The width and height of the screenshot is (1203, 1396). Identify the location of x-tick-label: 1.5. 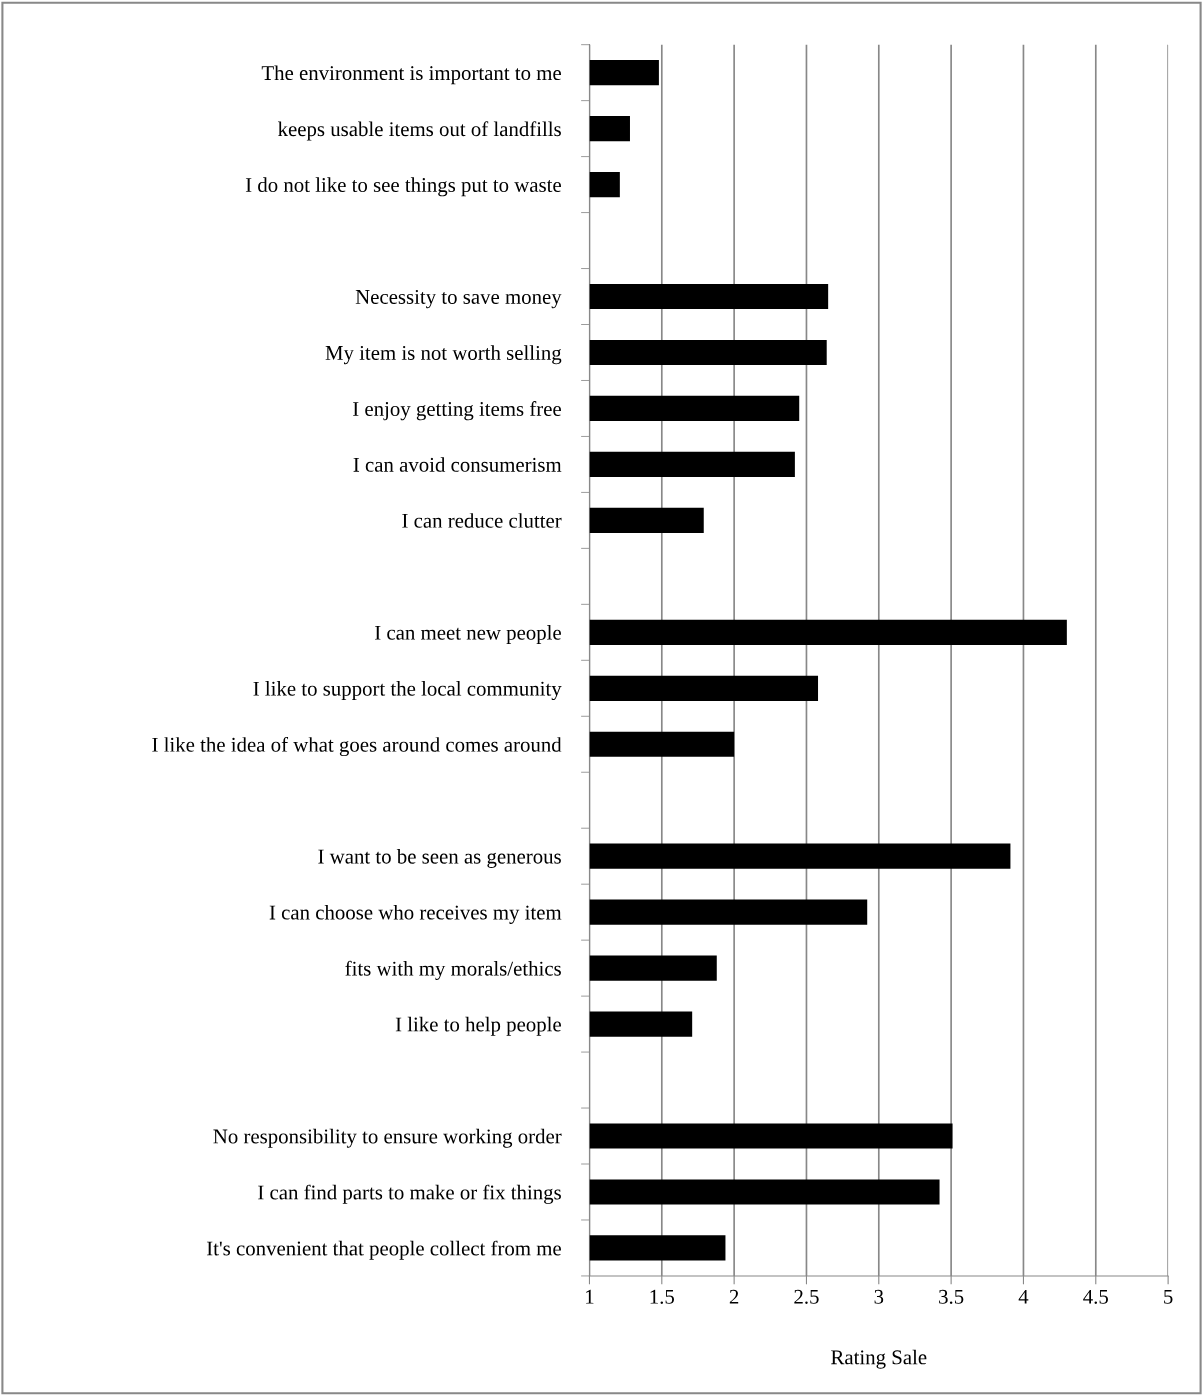
(662, 1296).